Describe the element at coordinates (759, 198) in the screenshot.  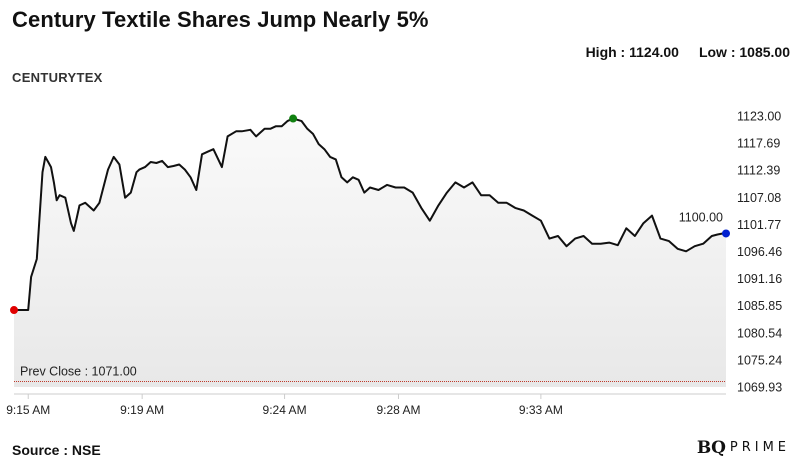
I see `y-tick-label: 1107.08` at that location.